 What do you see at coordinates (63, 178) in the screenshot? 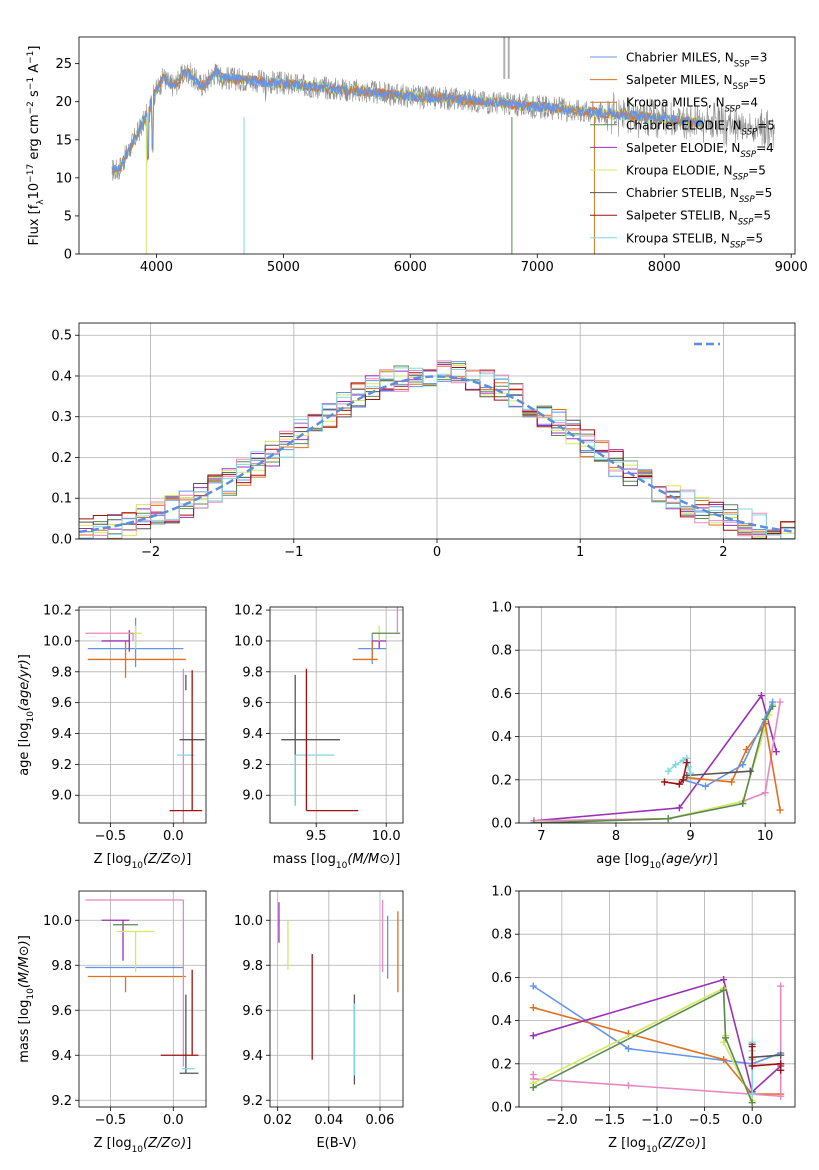
I see `y-tick-label: 10` at bounding box center [63, 178].